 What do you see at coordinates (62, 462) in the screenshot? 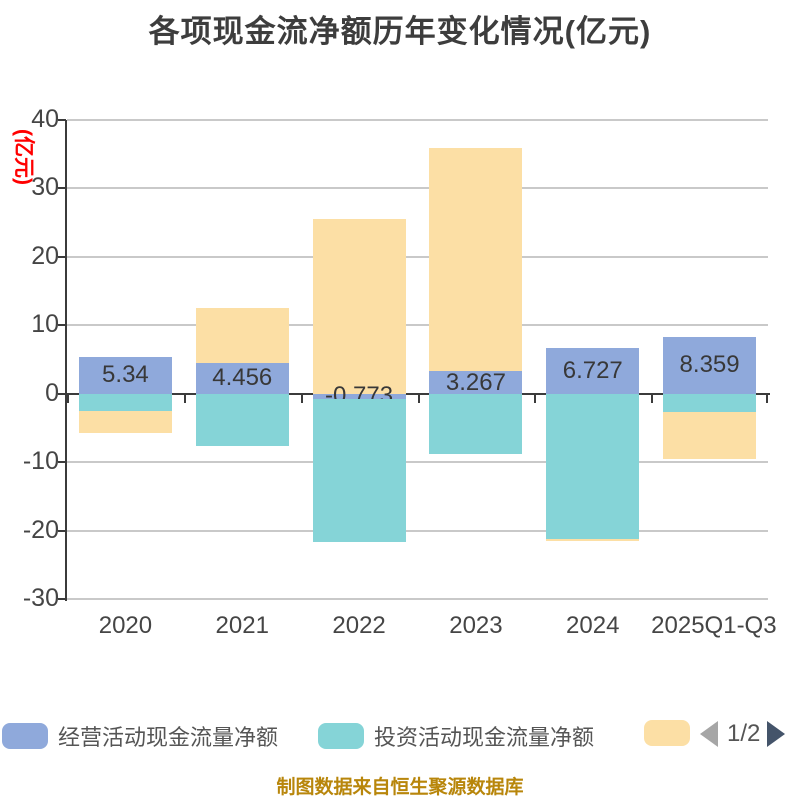
I see `y-tick--10` at bounding box center [62, 462].